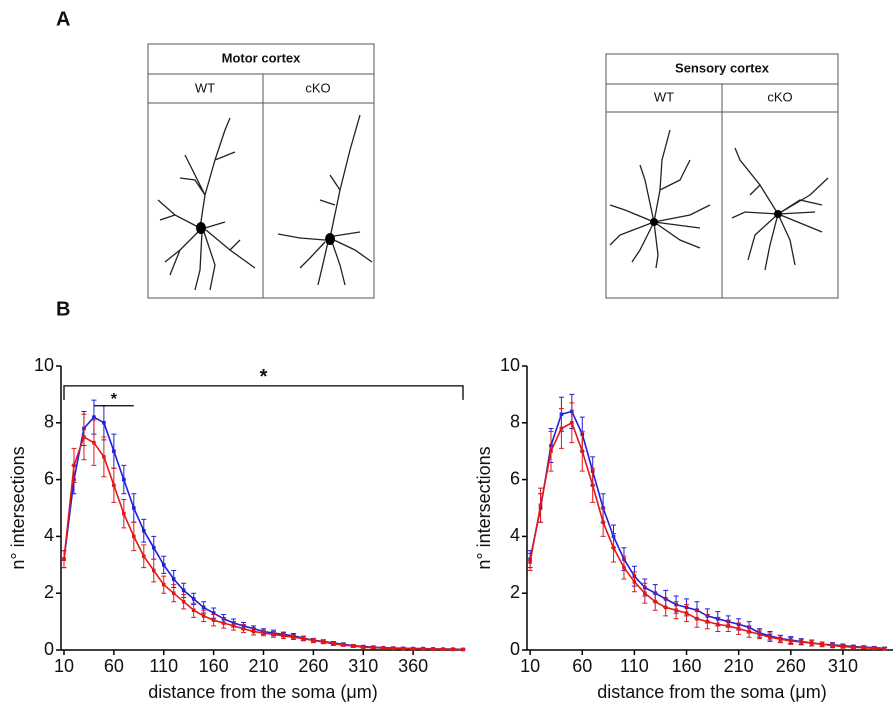  I want to click on table-title: Sensory cortex, so click(722, 67).